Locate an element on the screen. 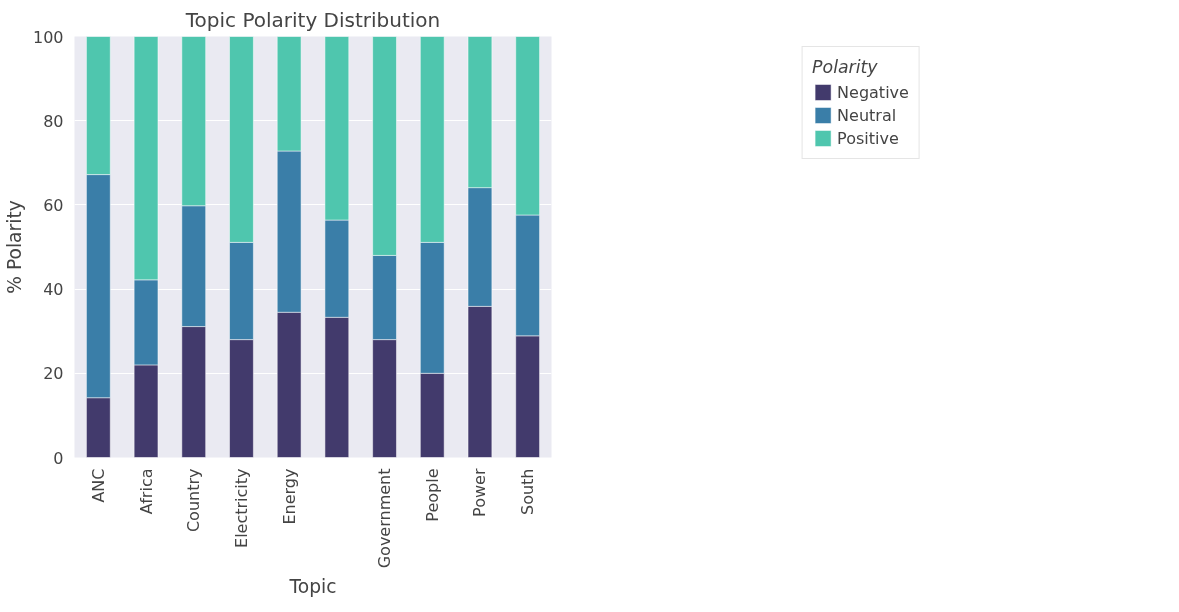  x-tick-label: Energy is located at coordinates (289, 496).